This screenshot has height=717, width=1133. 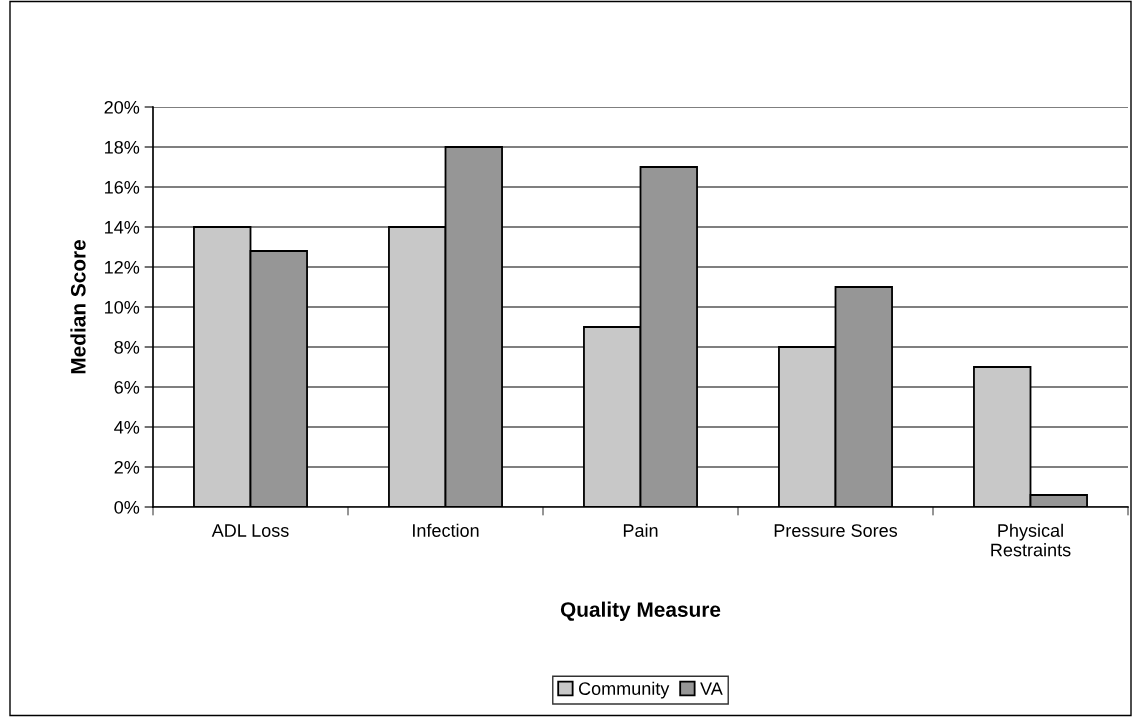 What do you see at coordinates (711, 688) in the screenshot?
I see `legend-label: VA` at bounding box center [711, 688].